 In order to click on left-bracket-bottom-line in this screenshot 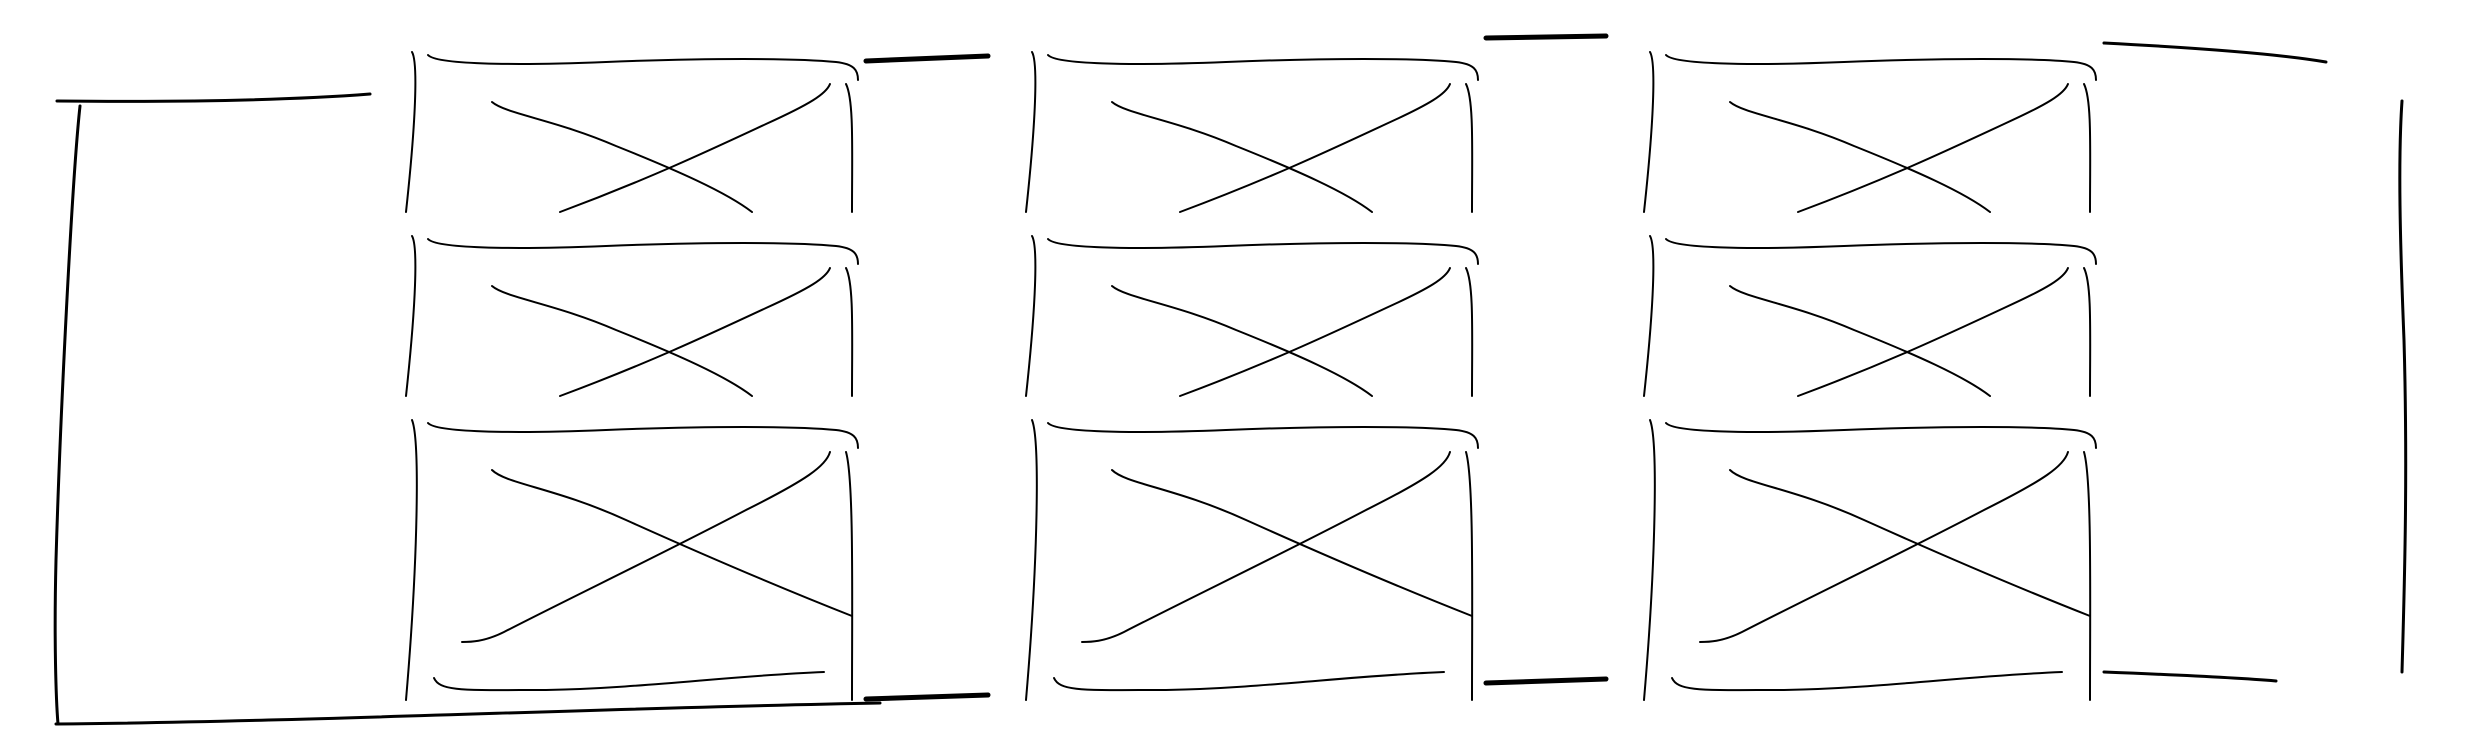, I will do `click(468, 713)`.